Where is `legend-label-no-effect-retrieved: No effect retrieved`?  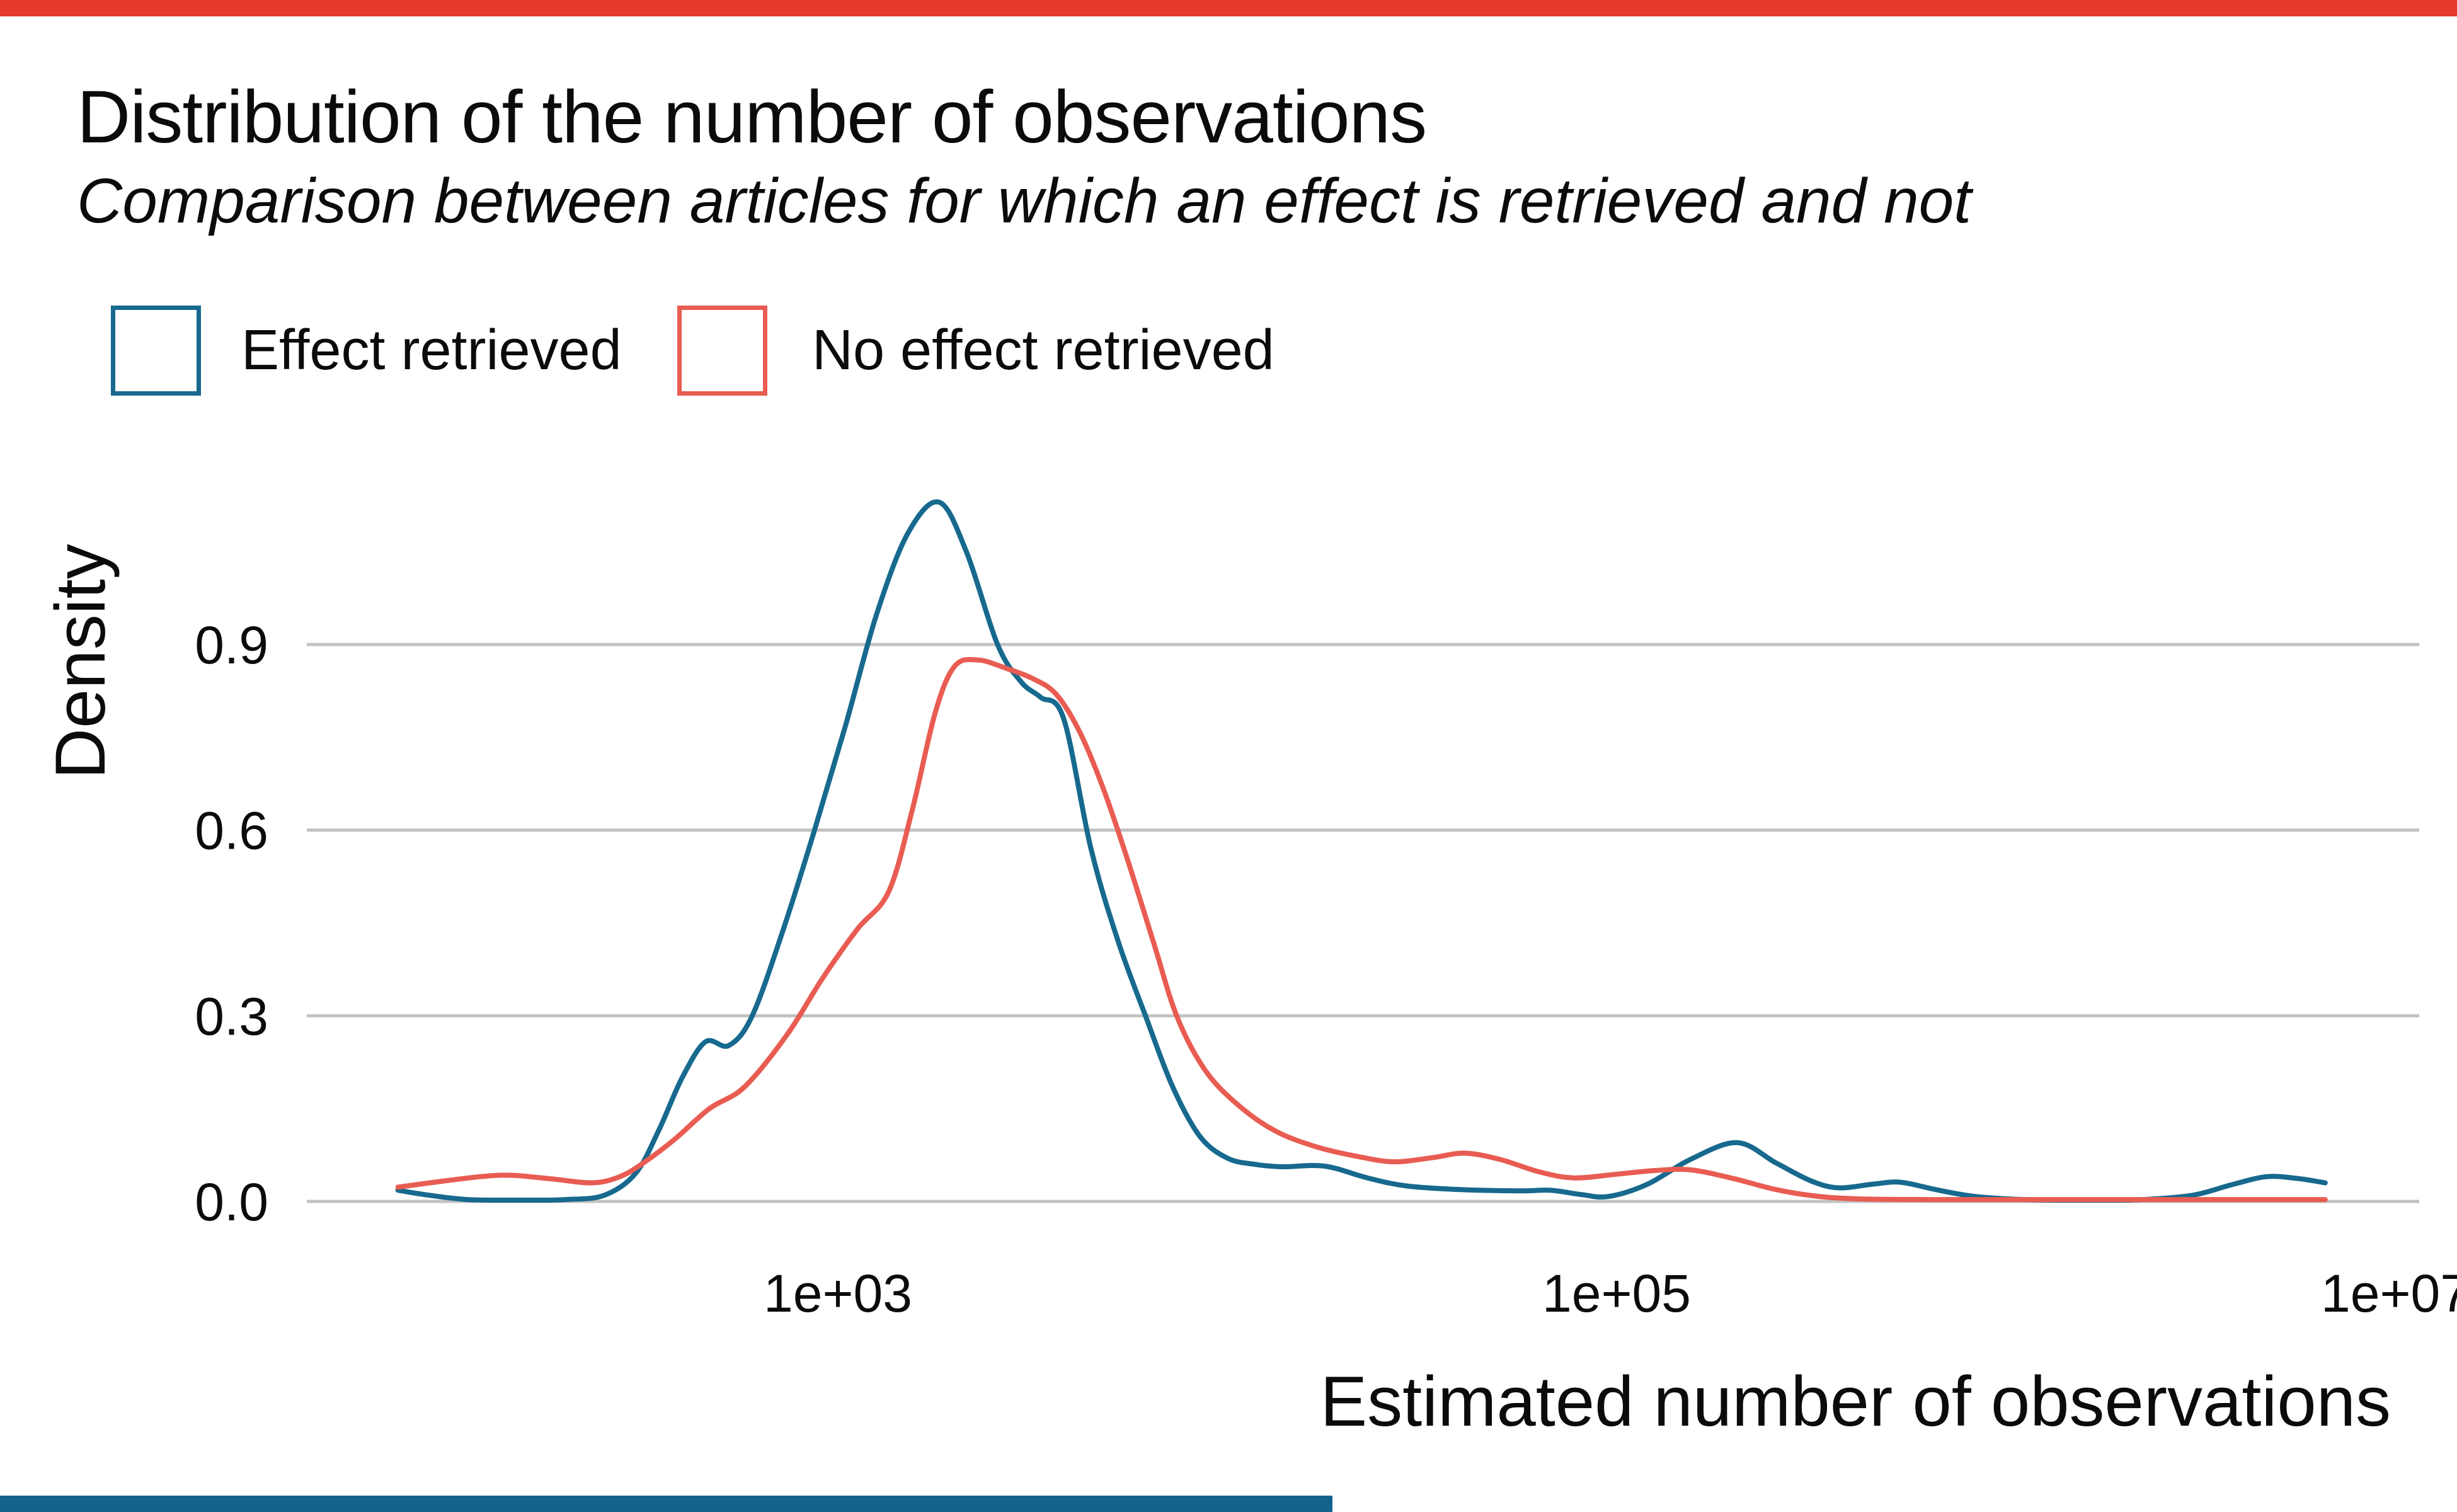 legend-label-no-effect-retrieved: No effect retrieved is located at coordinates (1043, 350).